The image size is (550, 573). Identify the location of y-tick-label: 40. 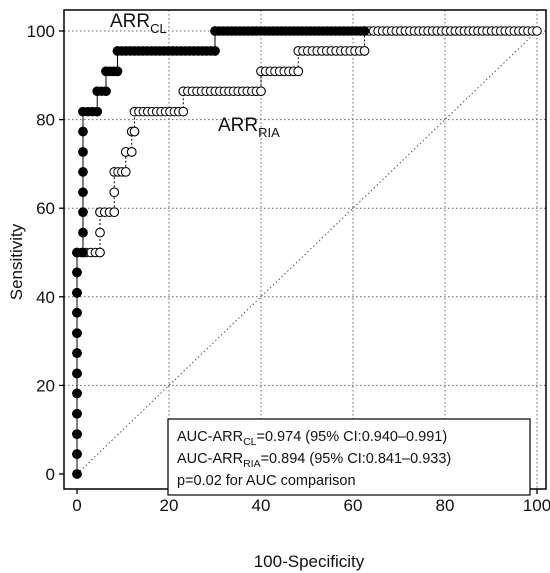
(45, 297).